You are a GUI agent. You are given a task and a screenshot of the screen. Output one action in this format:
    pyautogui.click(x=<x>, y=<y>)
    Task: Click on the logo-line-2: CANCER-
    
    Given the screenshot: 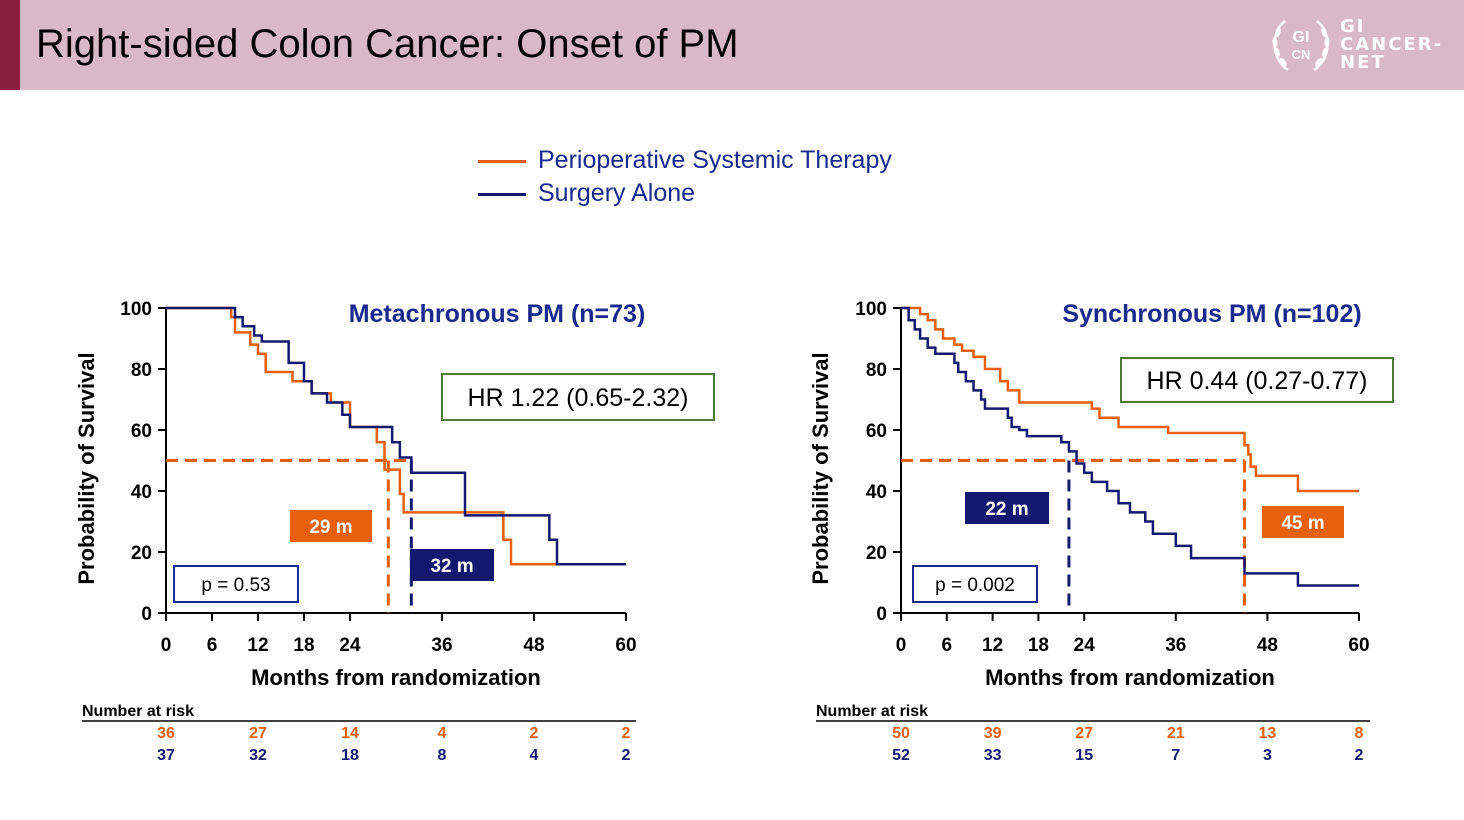 What is the action you would take?
    pyautogui.click(x=1392, y=44)
    